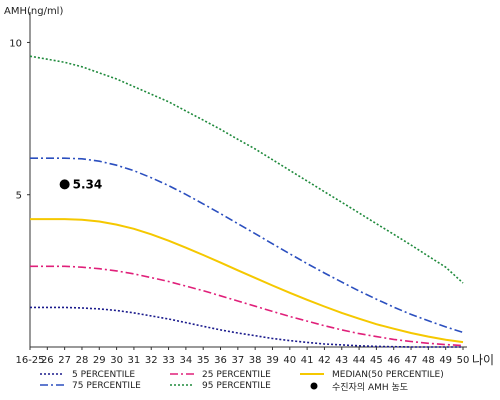  Describe the element at coordinates (64, 184) in the screenshot. I see `patient-point` at that location.